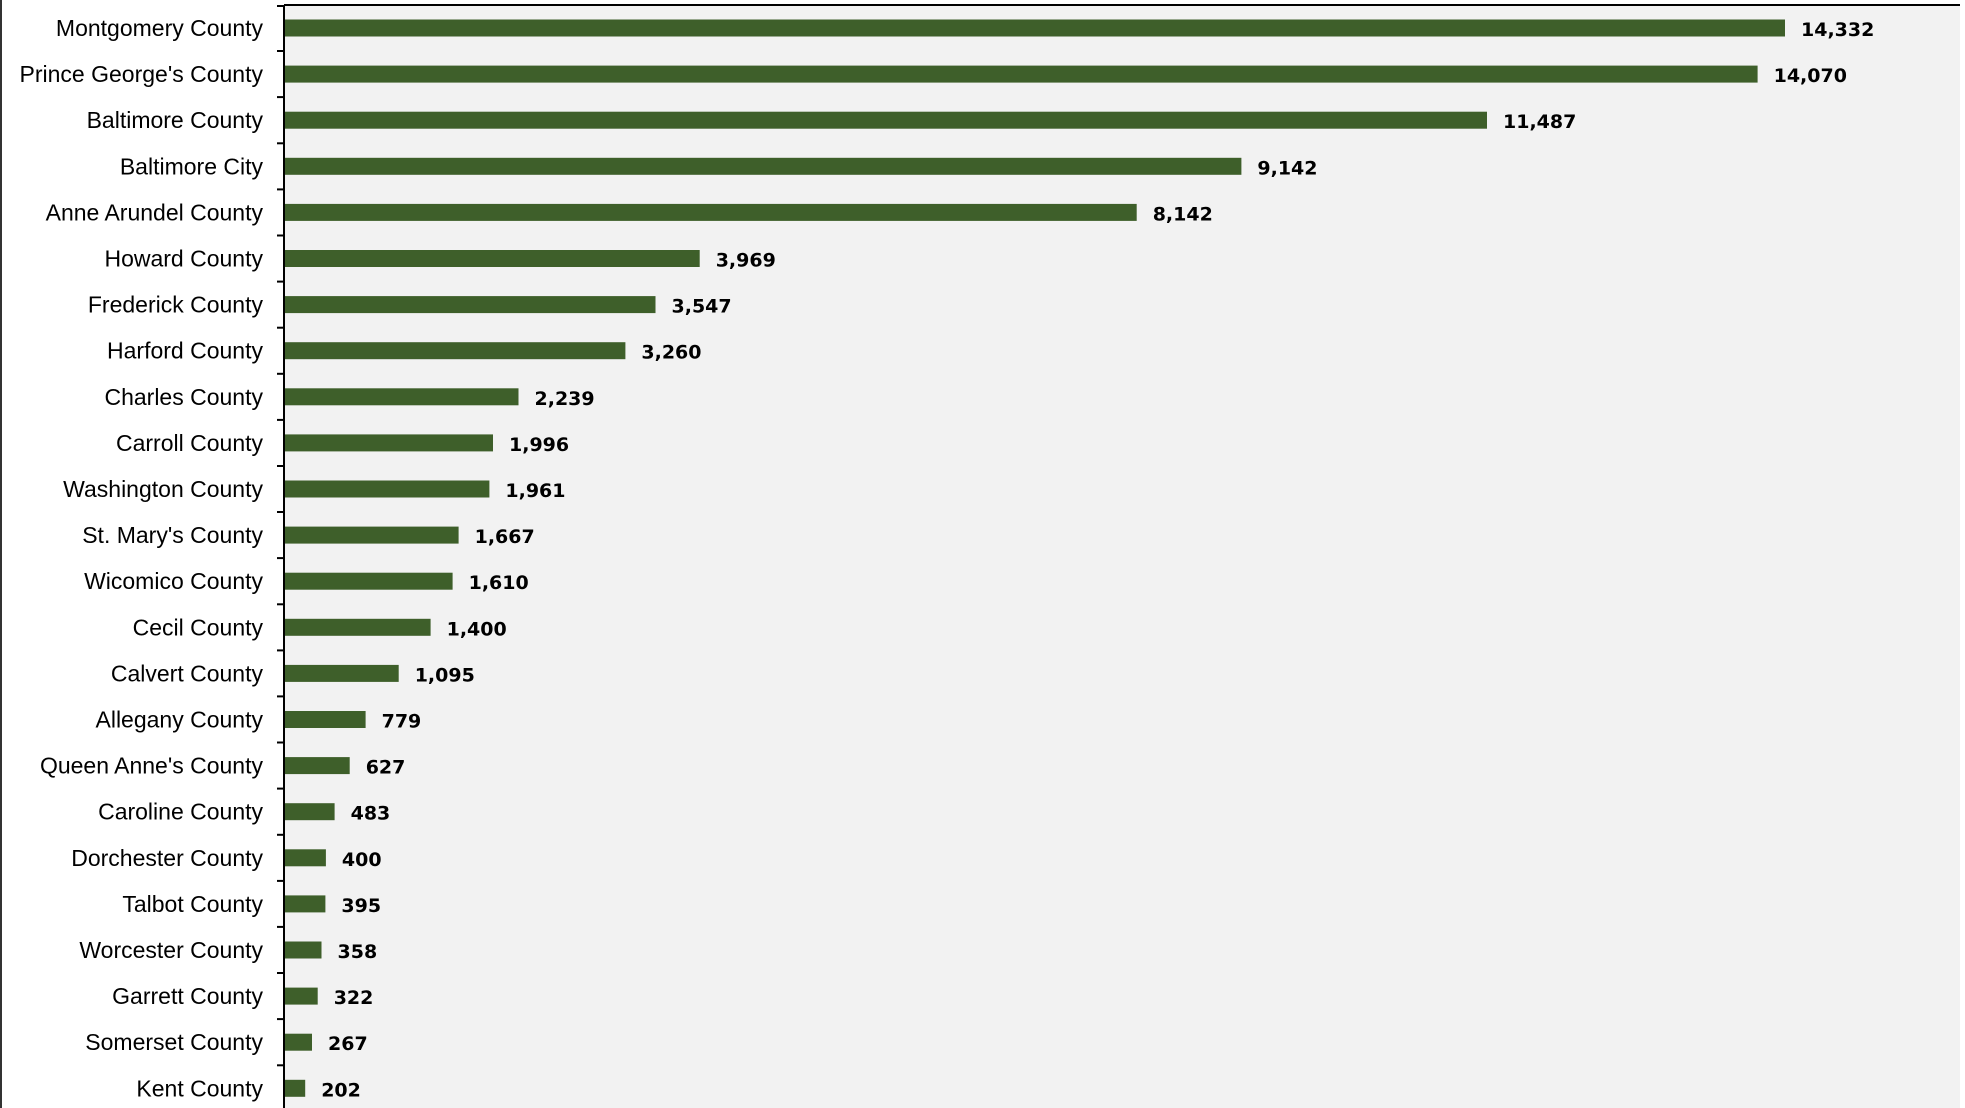 This screenshot has width=1965, height=1108. Describe the element at coordinates (505, 537) in the screenshot. I see `data-label: 1,667` at that location.